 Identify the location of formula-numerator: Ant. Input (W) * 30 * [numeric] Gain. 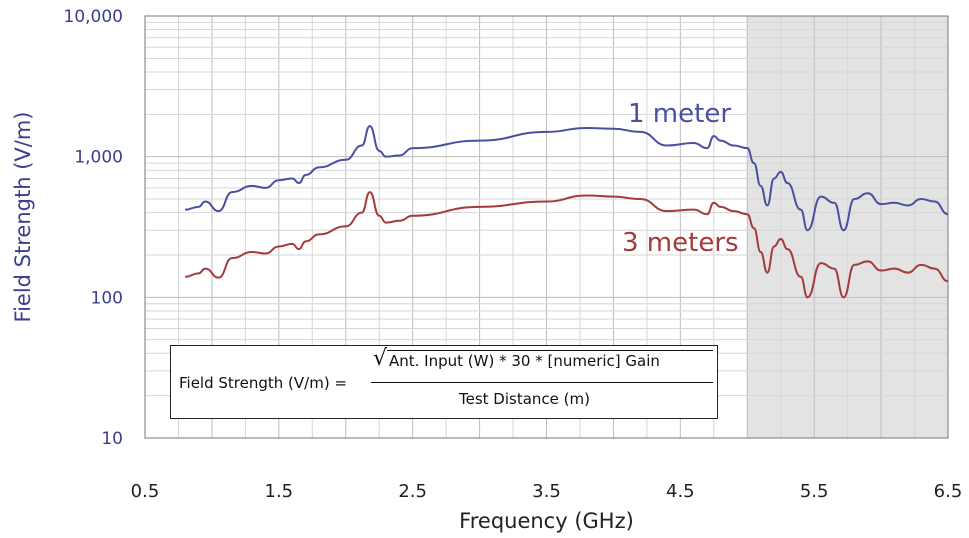
(524, 361).